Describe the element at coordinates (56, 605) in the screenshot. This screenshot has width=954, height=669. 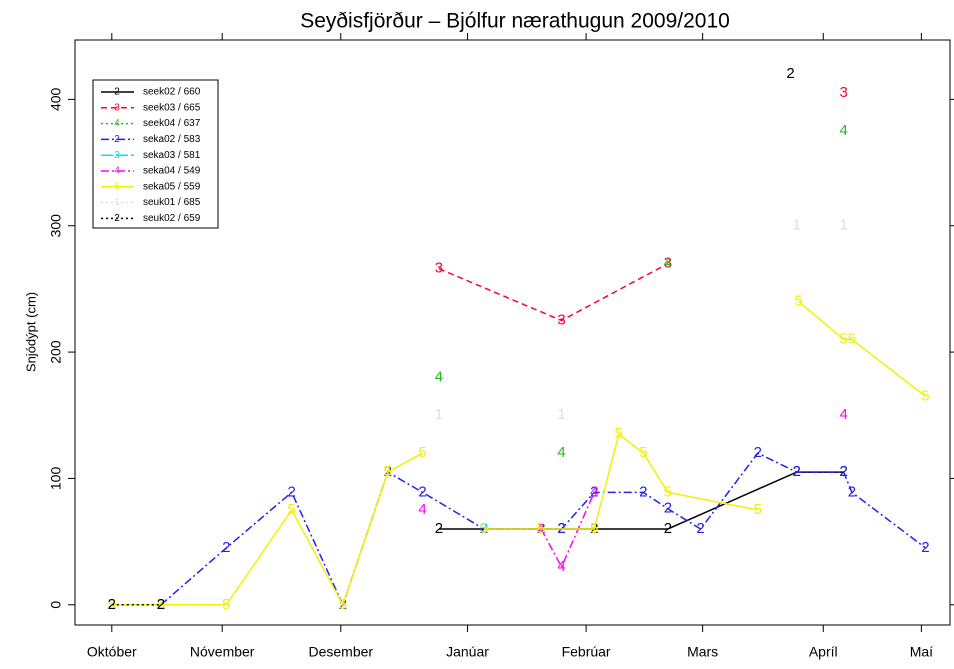
I see `y-tick-label: 0` at that location.